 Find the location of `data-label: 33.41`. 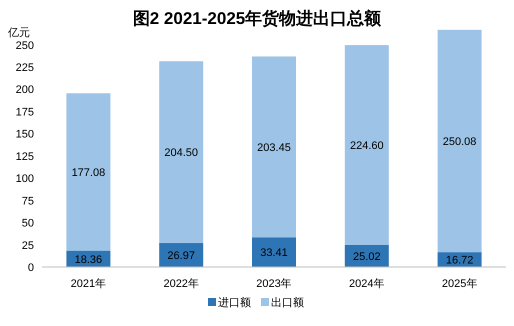

data-label: 33.41 is located at coordinates (274, 253).